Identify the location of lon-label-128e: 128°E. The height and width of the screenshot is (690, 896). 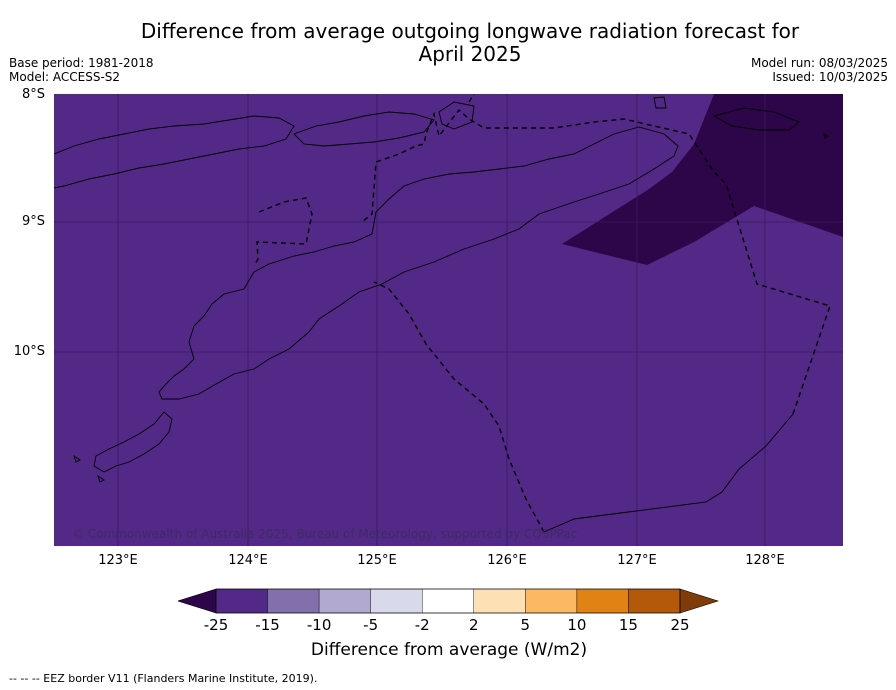
(765, 560).